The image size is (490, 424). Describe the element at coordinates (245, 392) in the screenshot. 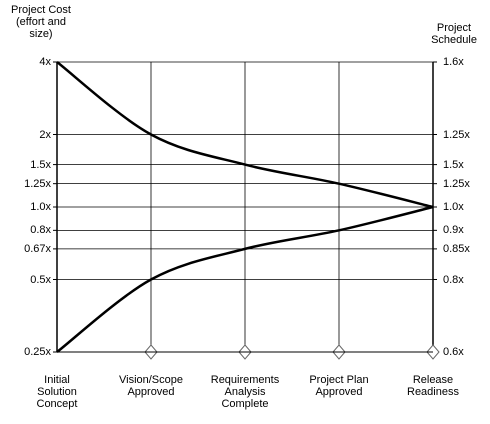

I see `x-tick-label: Requirements Analysis Complete` at that location.